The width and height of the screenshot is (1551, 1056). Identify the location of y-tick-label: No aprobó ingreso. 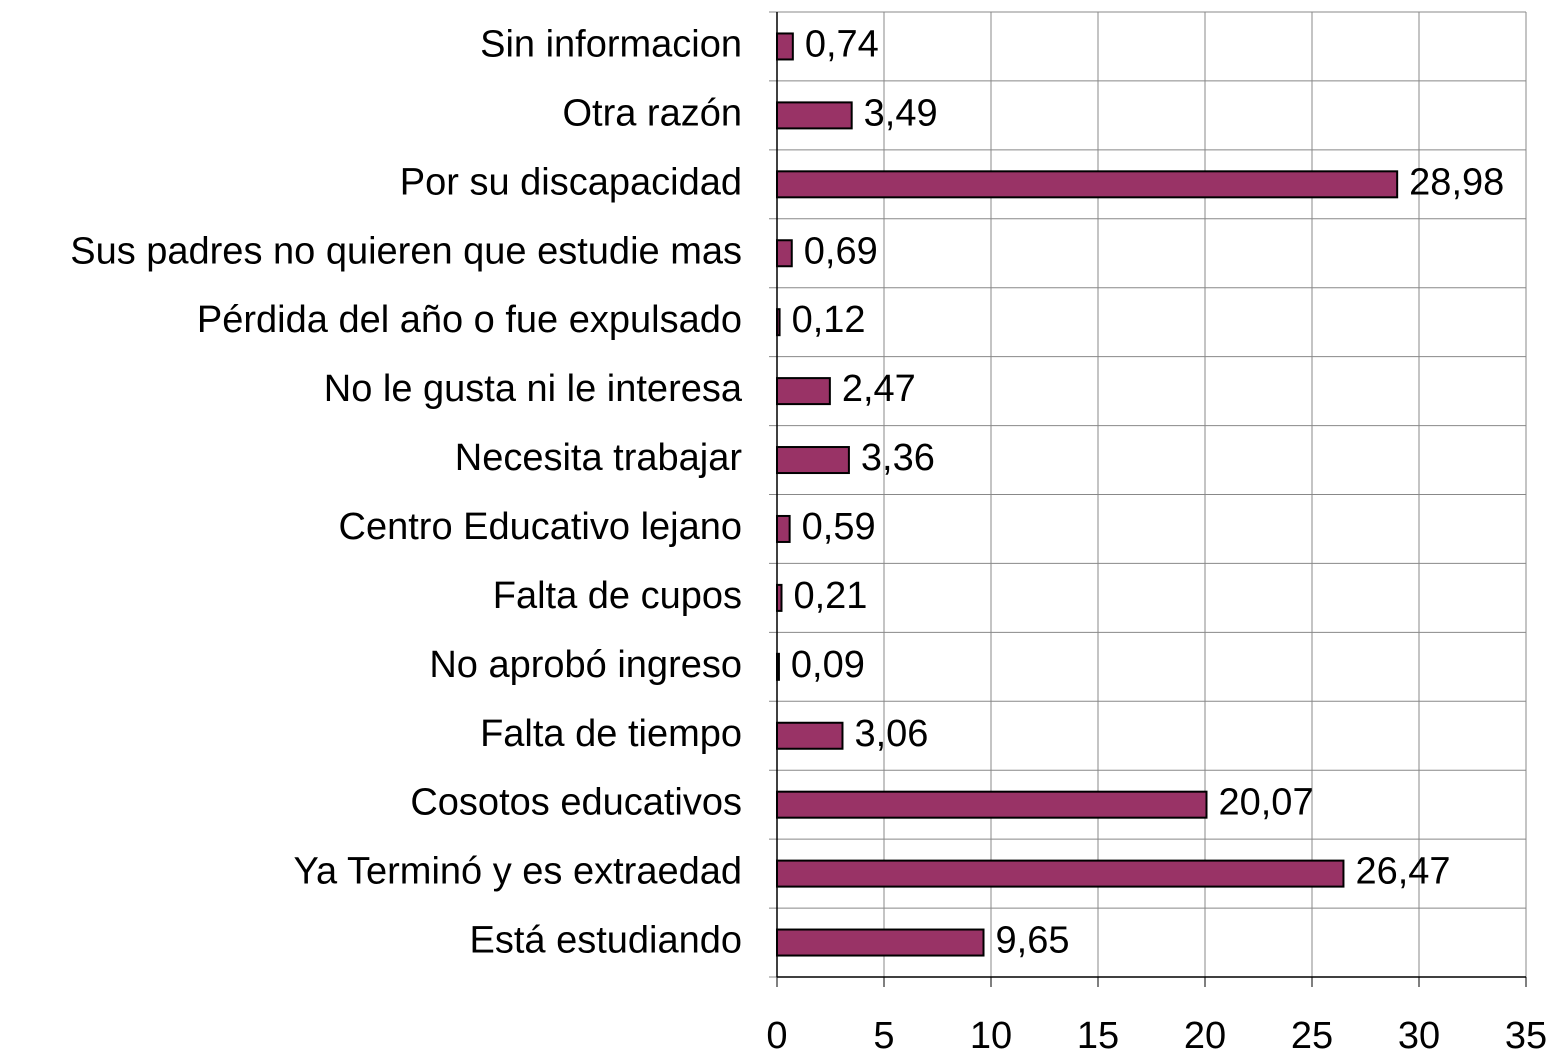
(585, 665).